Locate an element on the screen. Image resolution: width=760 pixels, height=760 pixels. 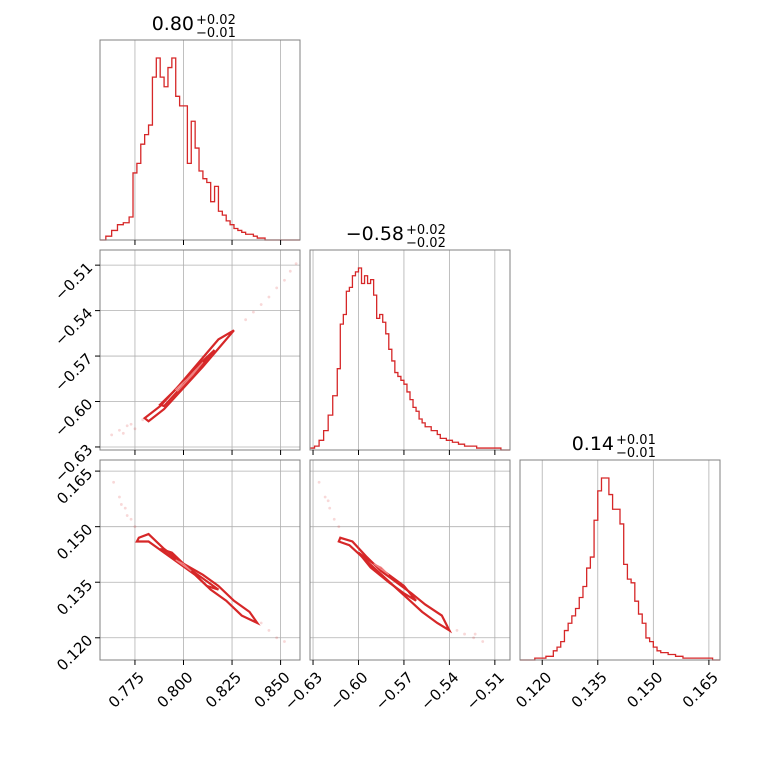
hist-2-frame is located at coordinates (620, 560).